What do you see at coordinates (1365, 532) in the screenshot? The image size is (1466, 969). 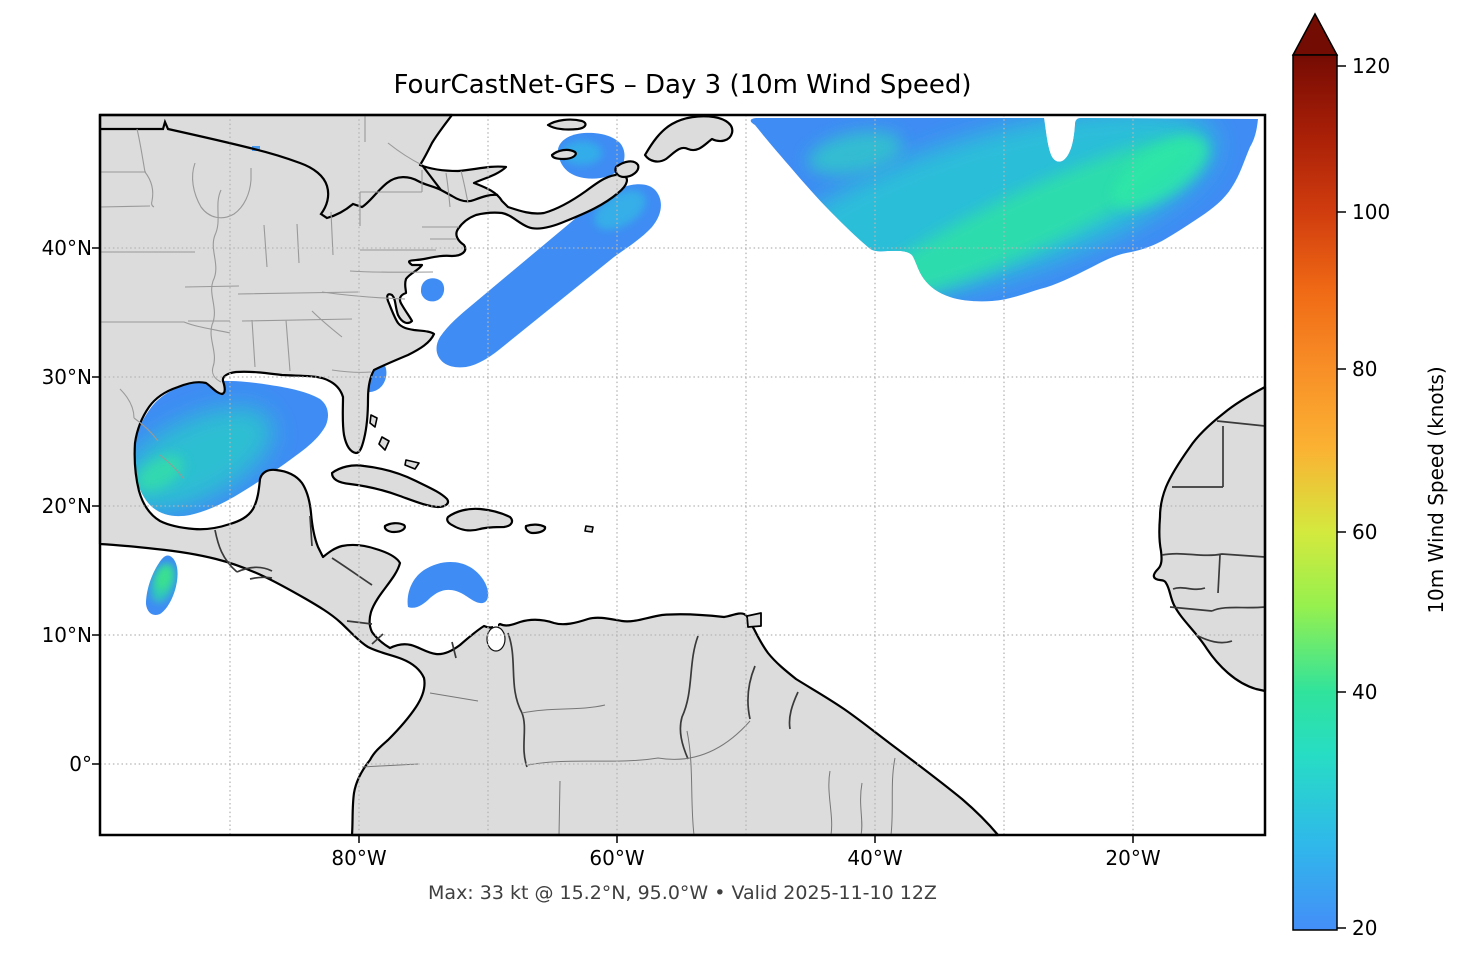 I see `colorbar-tick-60: 60` at bounding box center [1365, 532].